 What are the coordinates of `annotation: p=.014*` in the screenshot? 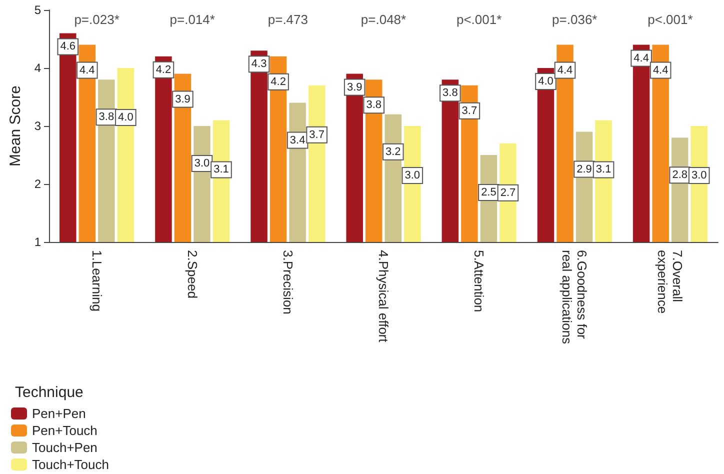 It's located at (192, 19).